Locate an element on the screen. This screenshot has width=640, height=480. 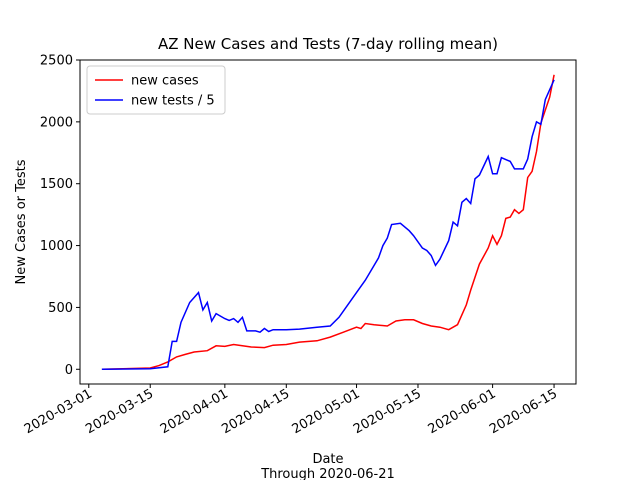
y-tick-label: 2000 is located at coordinates (56, 122).